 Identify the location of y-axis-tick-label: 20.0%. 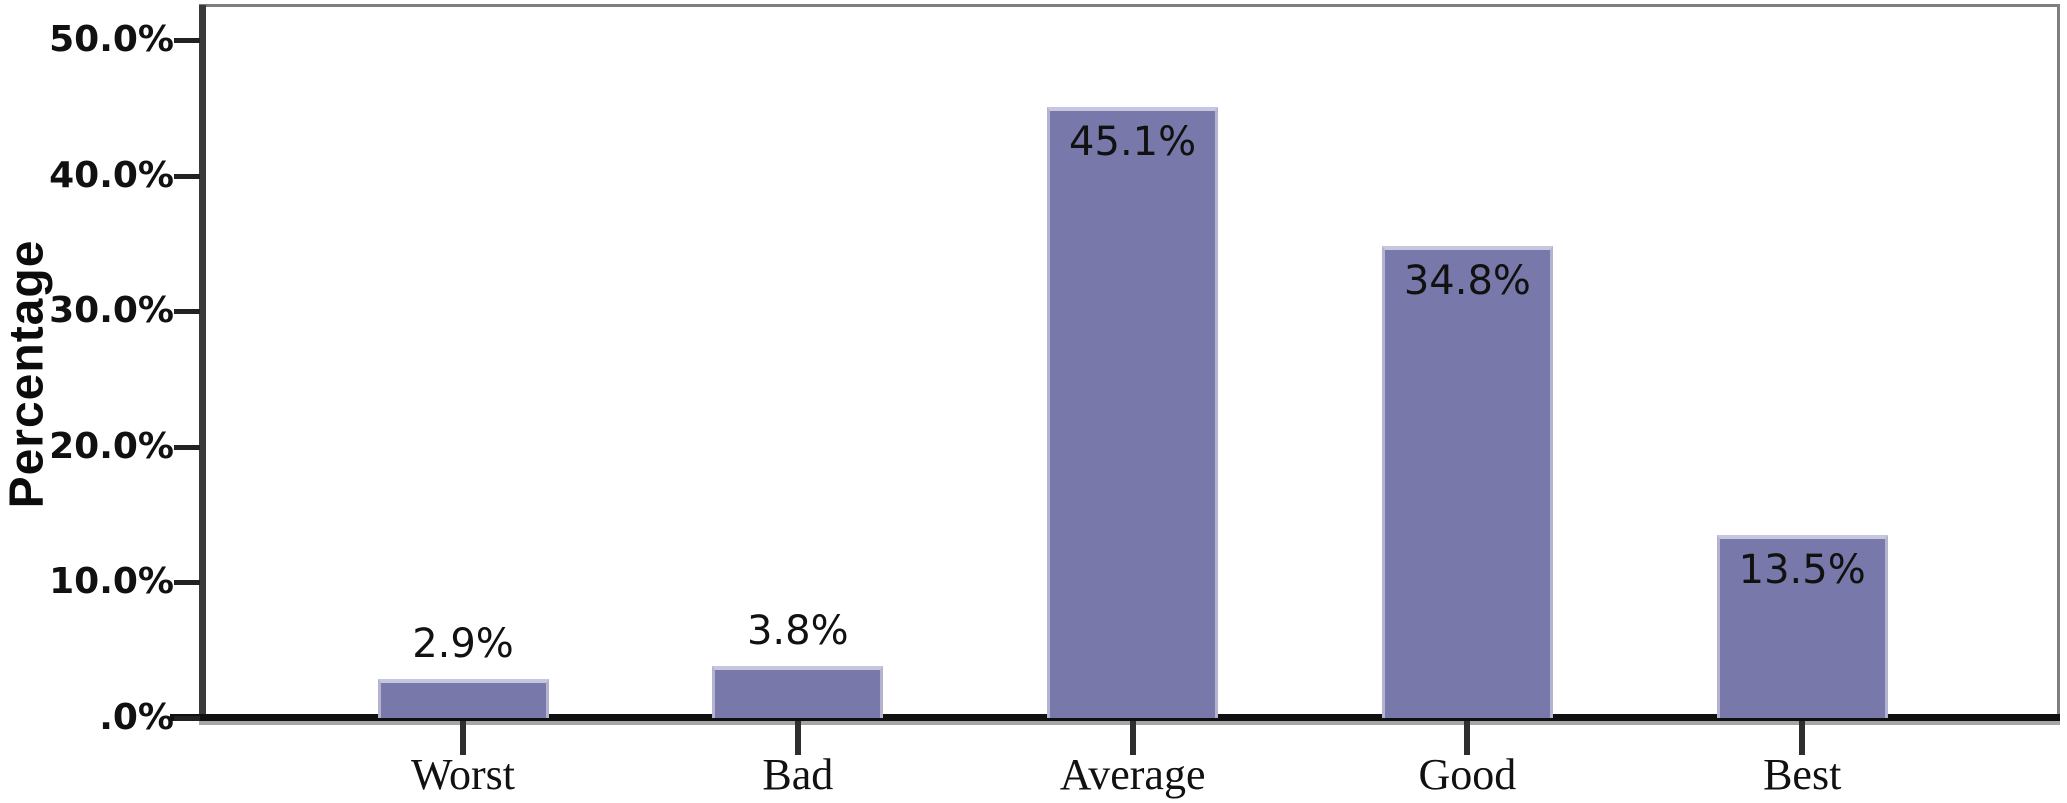
(111, 446).